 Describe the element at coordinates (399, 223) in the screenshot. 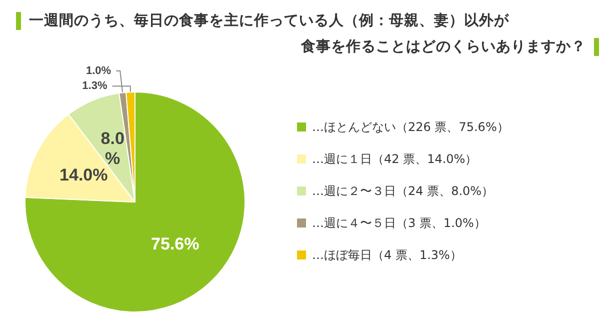

I see `legend-label: …週に４〜５日（3 票、1.0%）` at that location.